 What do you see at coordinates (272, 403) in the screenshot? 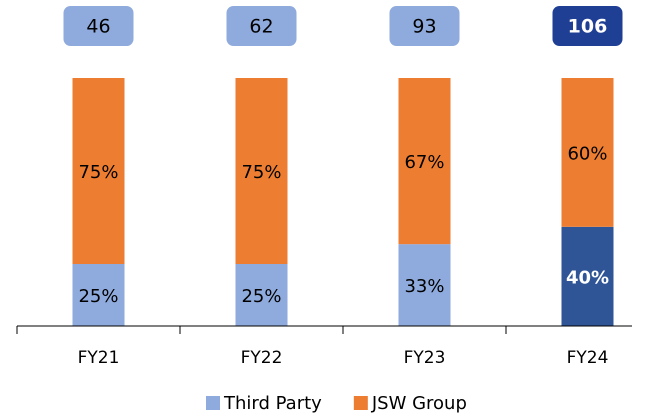
I see `legend-label: Third Party` at bounding box center [272, 403].